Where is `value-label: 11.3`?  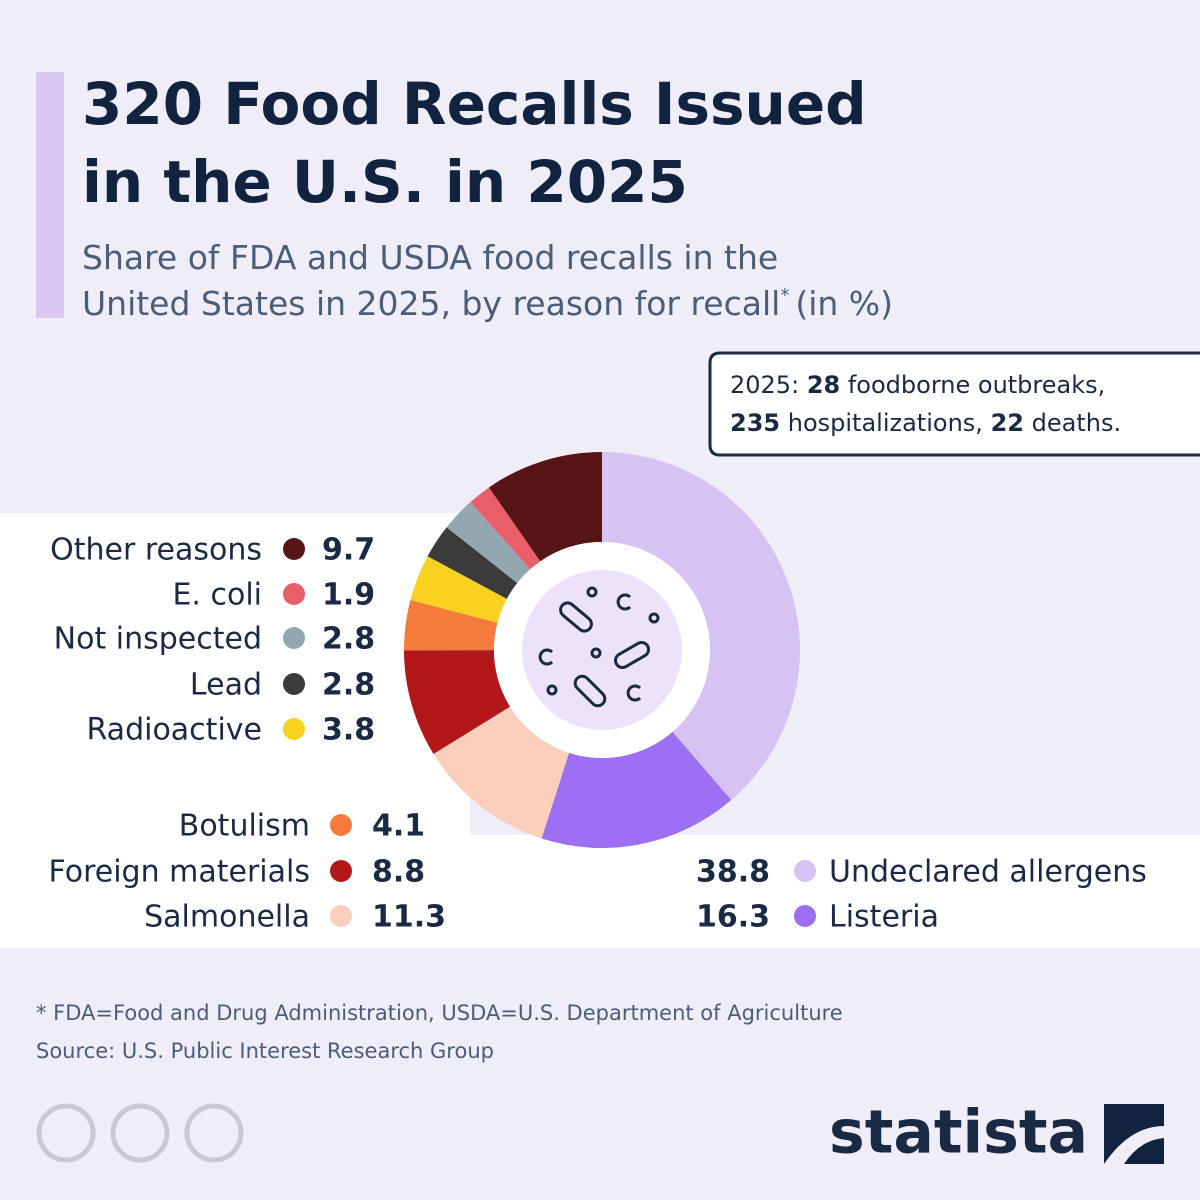 value-label: 11.3 is located at coordinates (409, 917).